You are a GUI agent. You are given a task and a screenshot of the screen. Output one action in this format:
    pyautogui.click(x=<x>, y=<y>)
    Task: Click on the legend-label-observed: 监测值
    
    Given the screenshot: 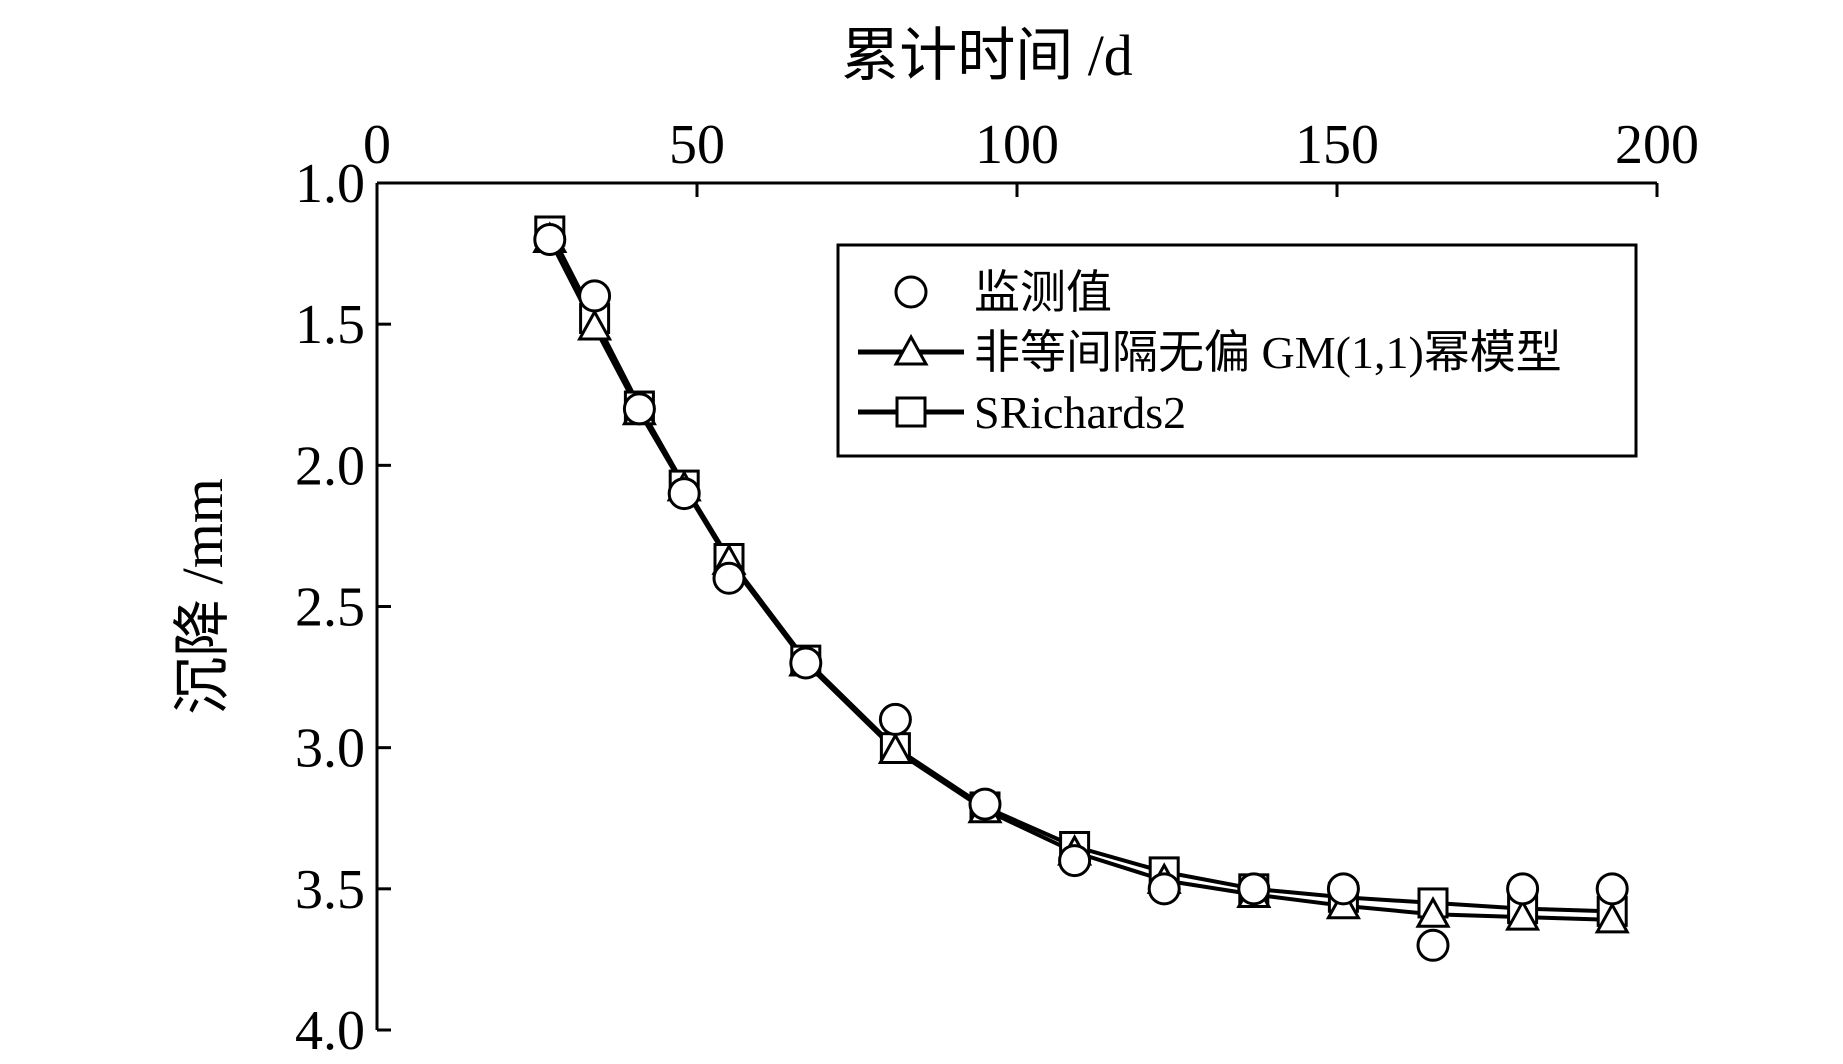 What is the action you would take?
    pyautogui.click(x=1043, y=292)
    